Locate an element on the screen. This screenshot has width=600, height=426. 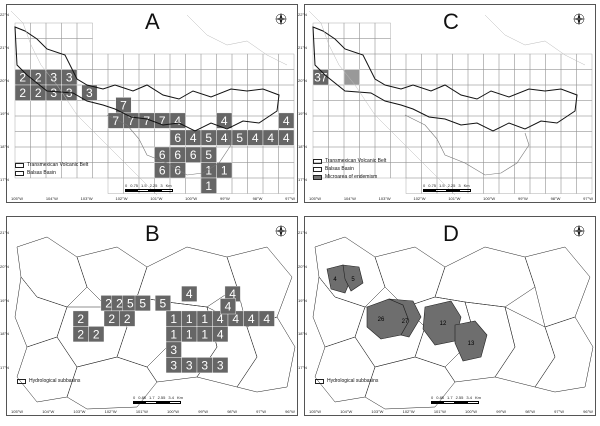
panel-label: B is located at coordinates (152, 233).